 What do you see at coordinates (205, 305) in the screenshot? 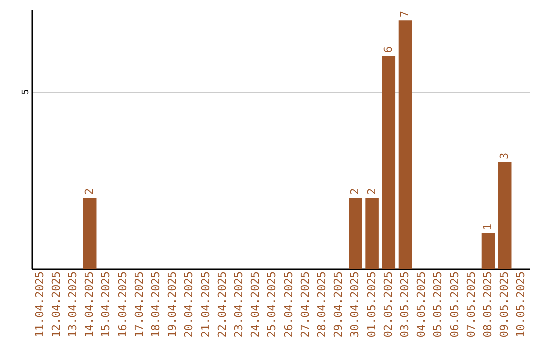
I see `x-tick-label: 21.04.2025` at bounding box center [205, 305].